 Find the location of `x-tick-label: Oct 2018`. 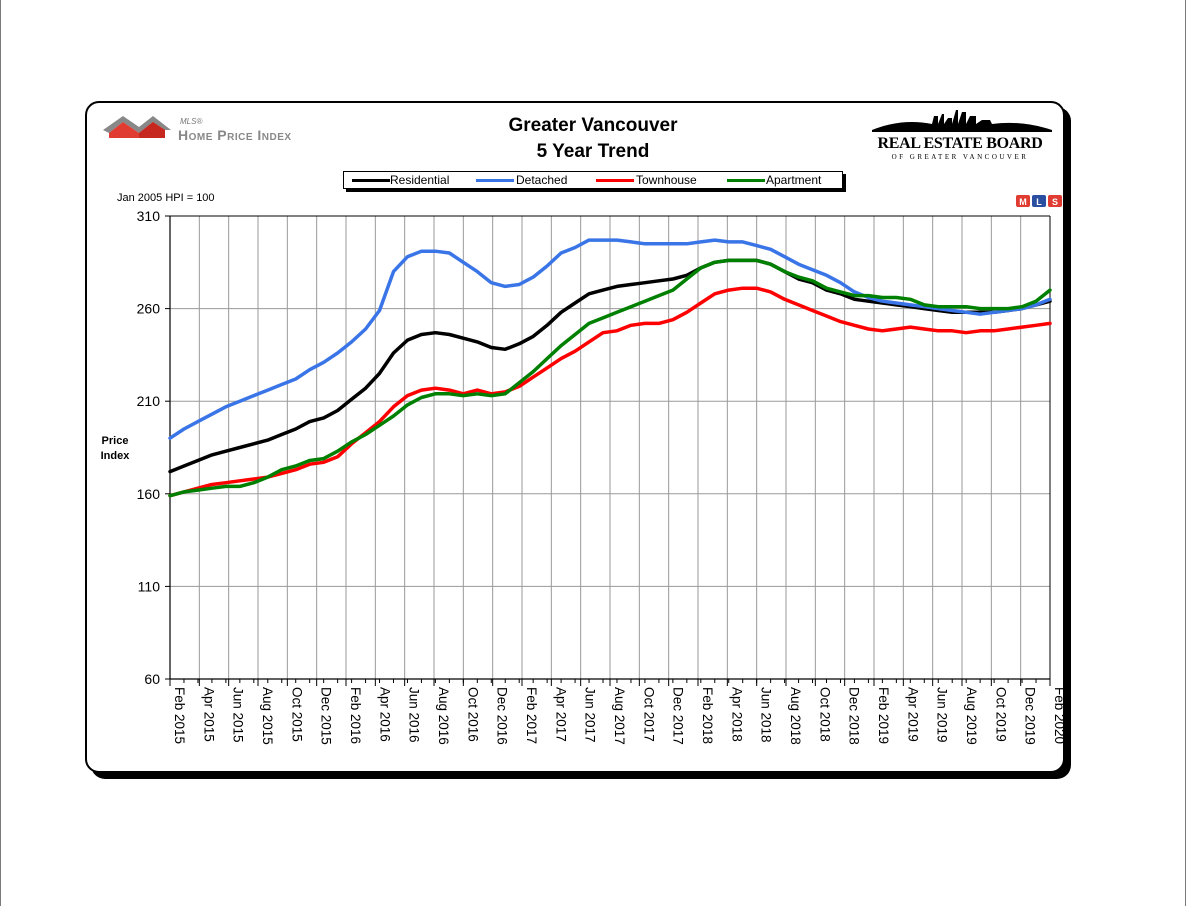

x-tick-label: Oct 2018 is located at coordinates (824, 714).